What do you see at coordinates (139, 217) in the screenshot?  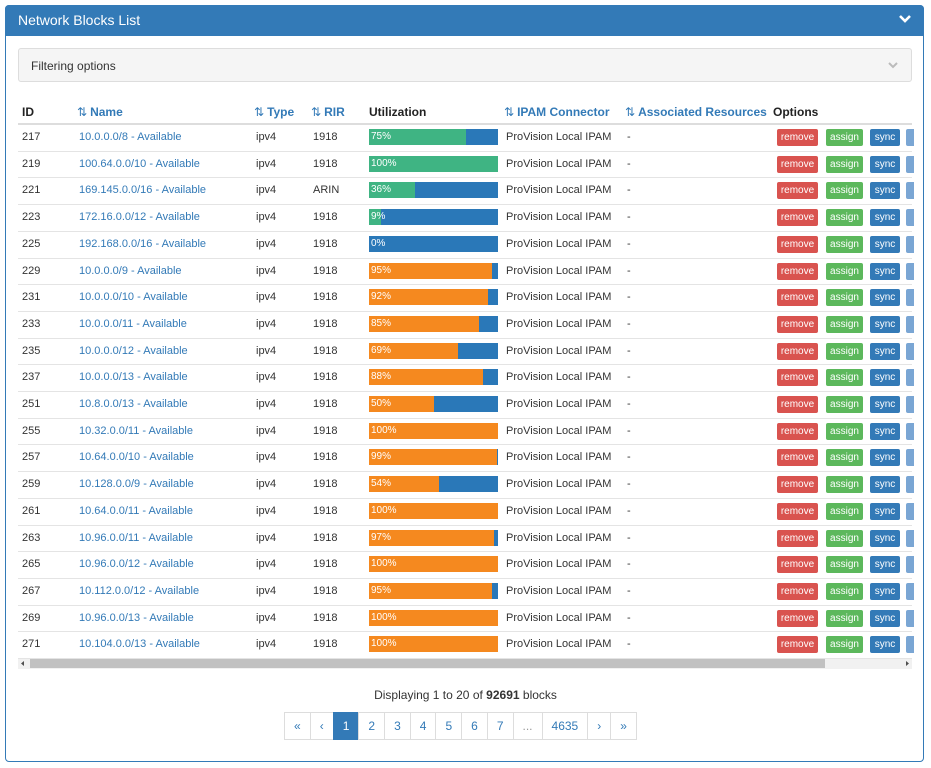 I see `block-name-link: 172.16.0.0/12 - Available` at bounding box center [139, 217].